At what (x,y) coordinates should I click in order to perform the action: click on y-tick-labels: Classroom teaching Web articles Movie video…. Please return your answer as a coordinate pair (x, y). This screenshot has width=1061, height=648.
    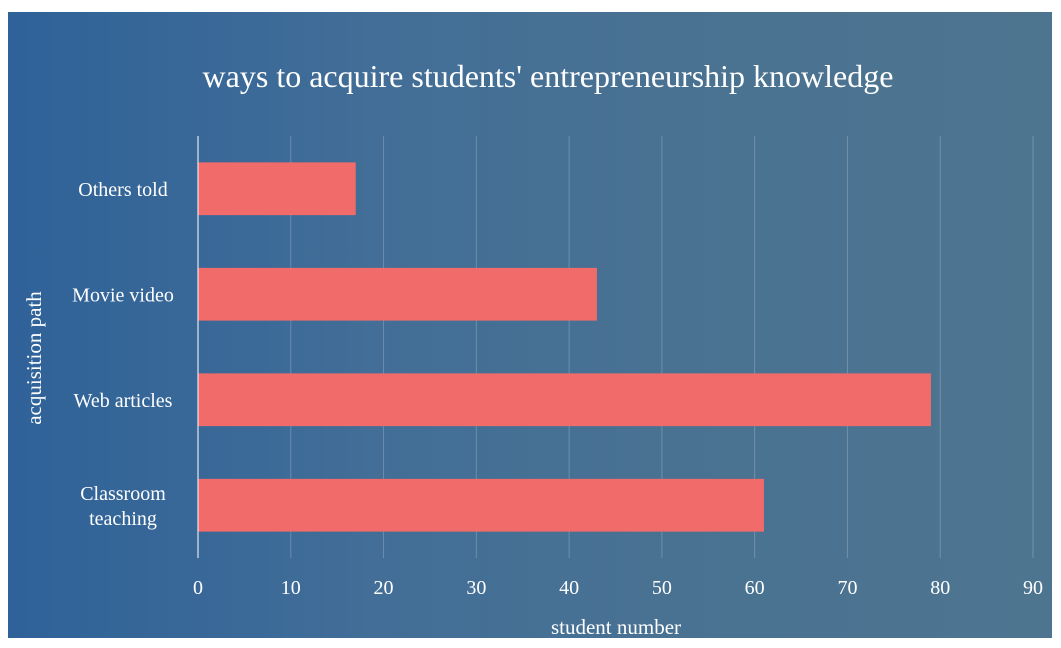
    Looking at the image, I should click on (123, 354).